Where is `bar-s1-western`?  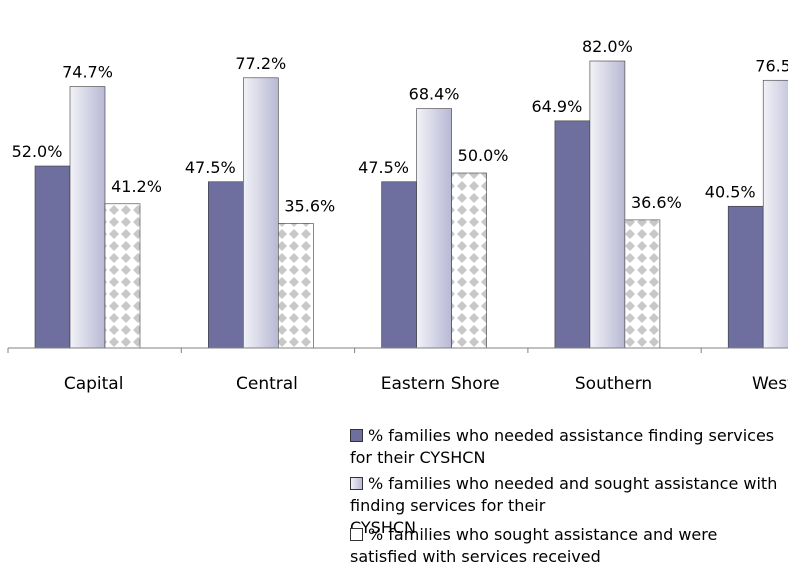
bar-s1-western is located at coordinates (745, 277).